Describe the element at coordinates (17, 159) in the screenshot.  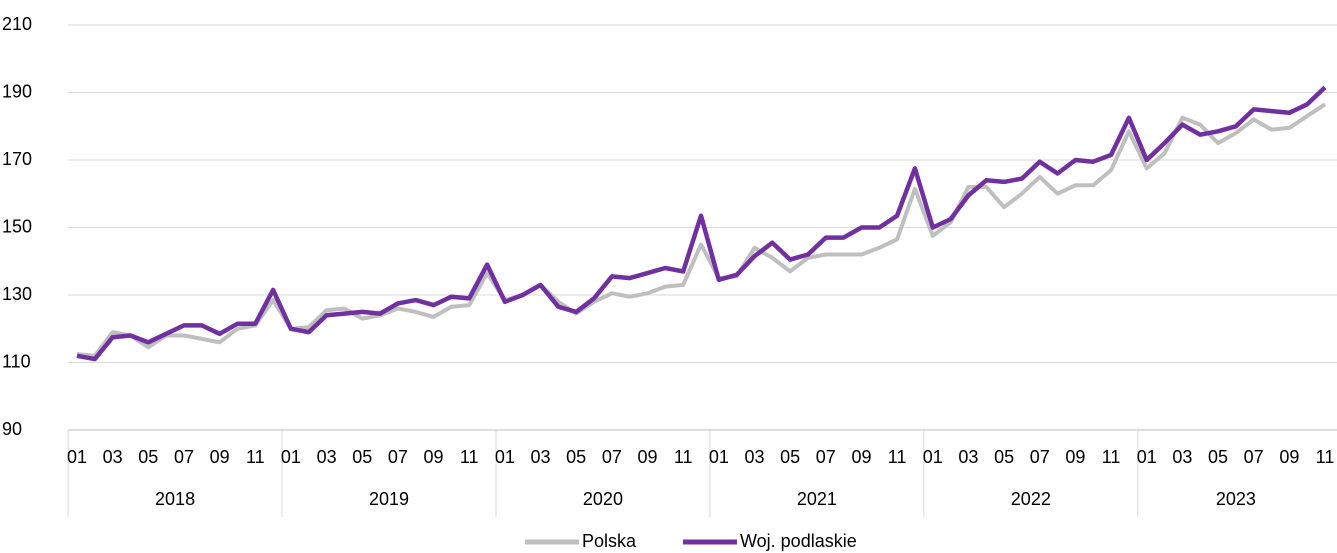
I see `y-tick-label: 170` at that location.